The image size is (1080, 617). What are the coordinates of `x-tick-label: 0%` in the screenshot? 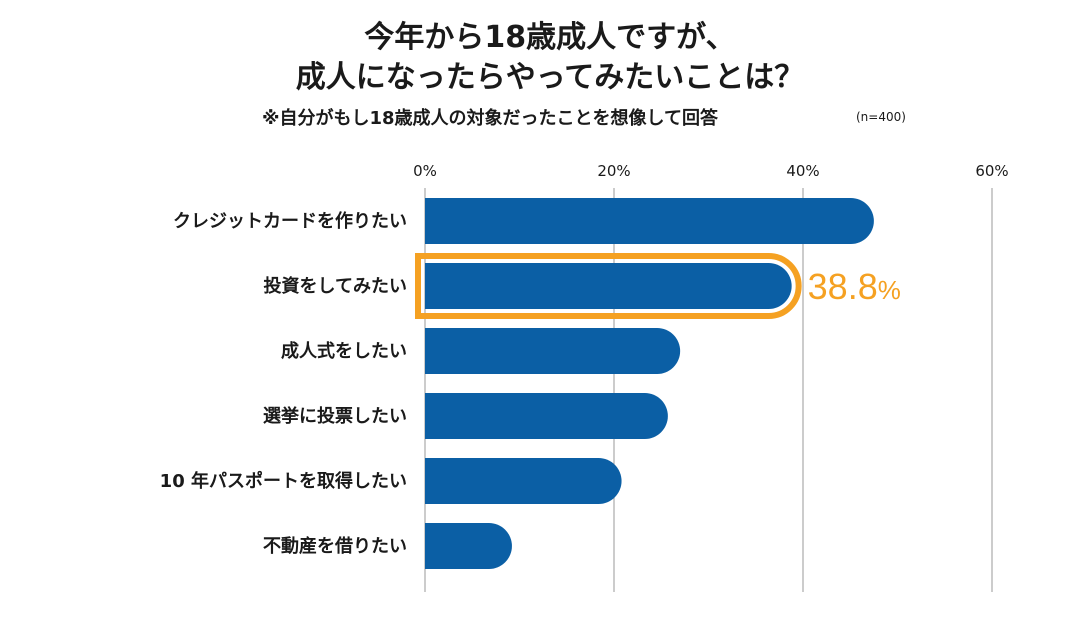 It's located at (425, 171).